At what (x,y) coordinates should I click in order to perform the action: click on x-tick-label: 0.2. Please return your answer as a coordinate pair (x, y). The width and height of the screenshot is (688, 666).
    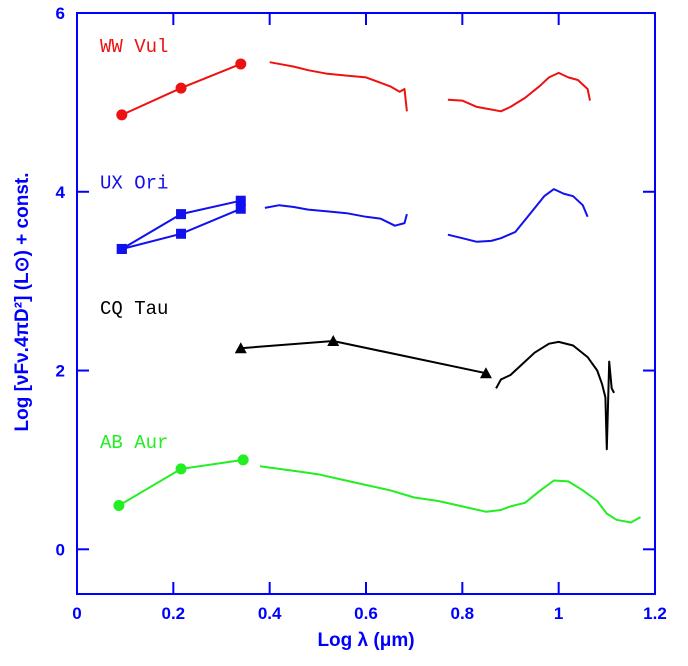
    Looking at the image, I should click on (174, 613).